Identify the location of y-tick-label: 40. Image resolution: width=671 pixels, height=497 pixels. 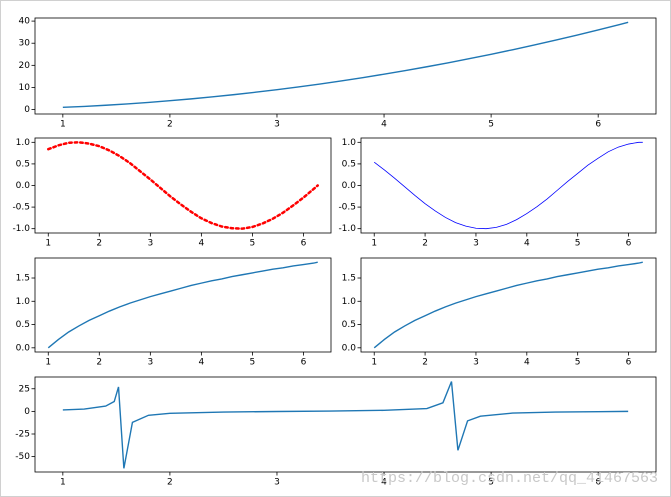
(25, 22).